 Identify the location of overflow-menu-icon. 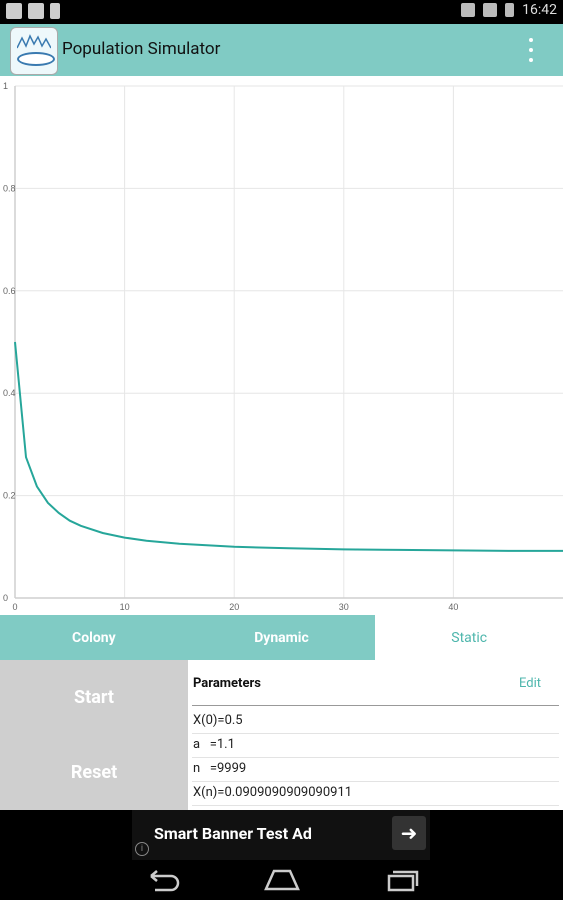
(532, 50).